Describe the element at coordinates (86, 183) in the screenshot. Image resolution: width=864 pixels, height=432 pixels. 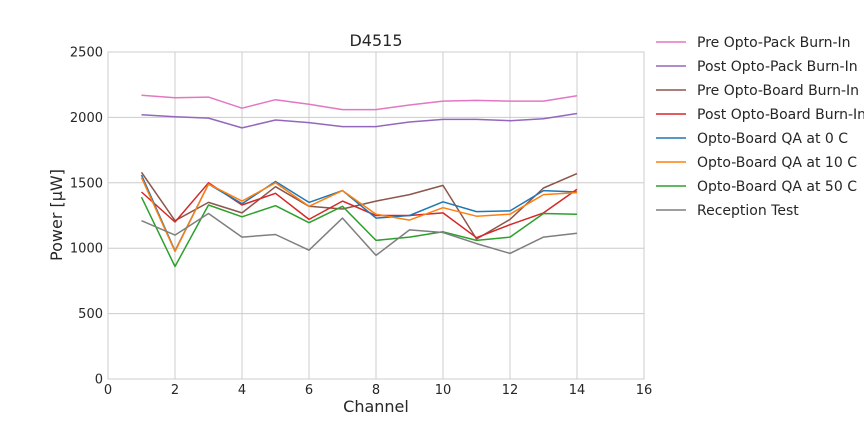
I see `y-tick-label: 1500` at that location.